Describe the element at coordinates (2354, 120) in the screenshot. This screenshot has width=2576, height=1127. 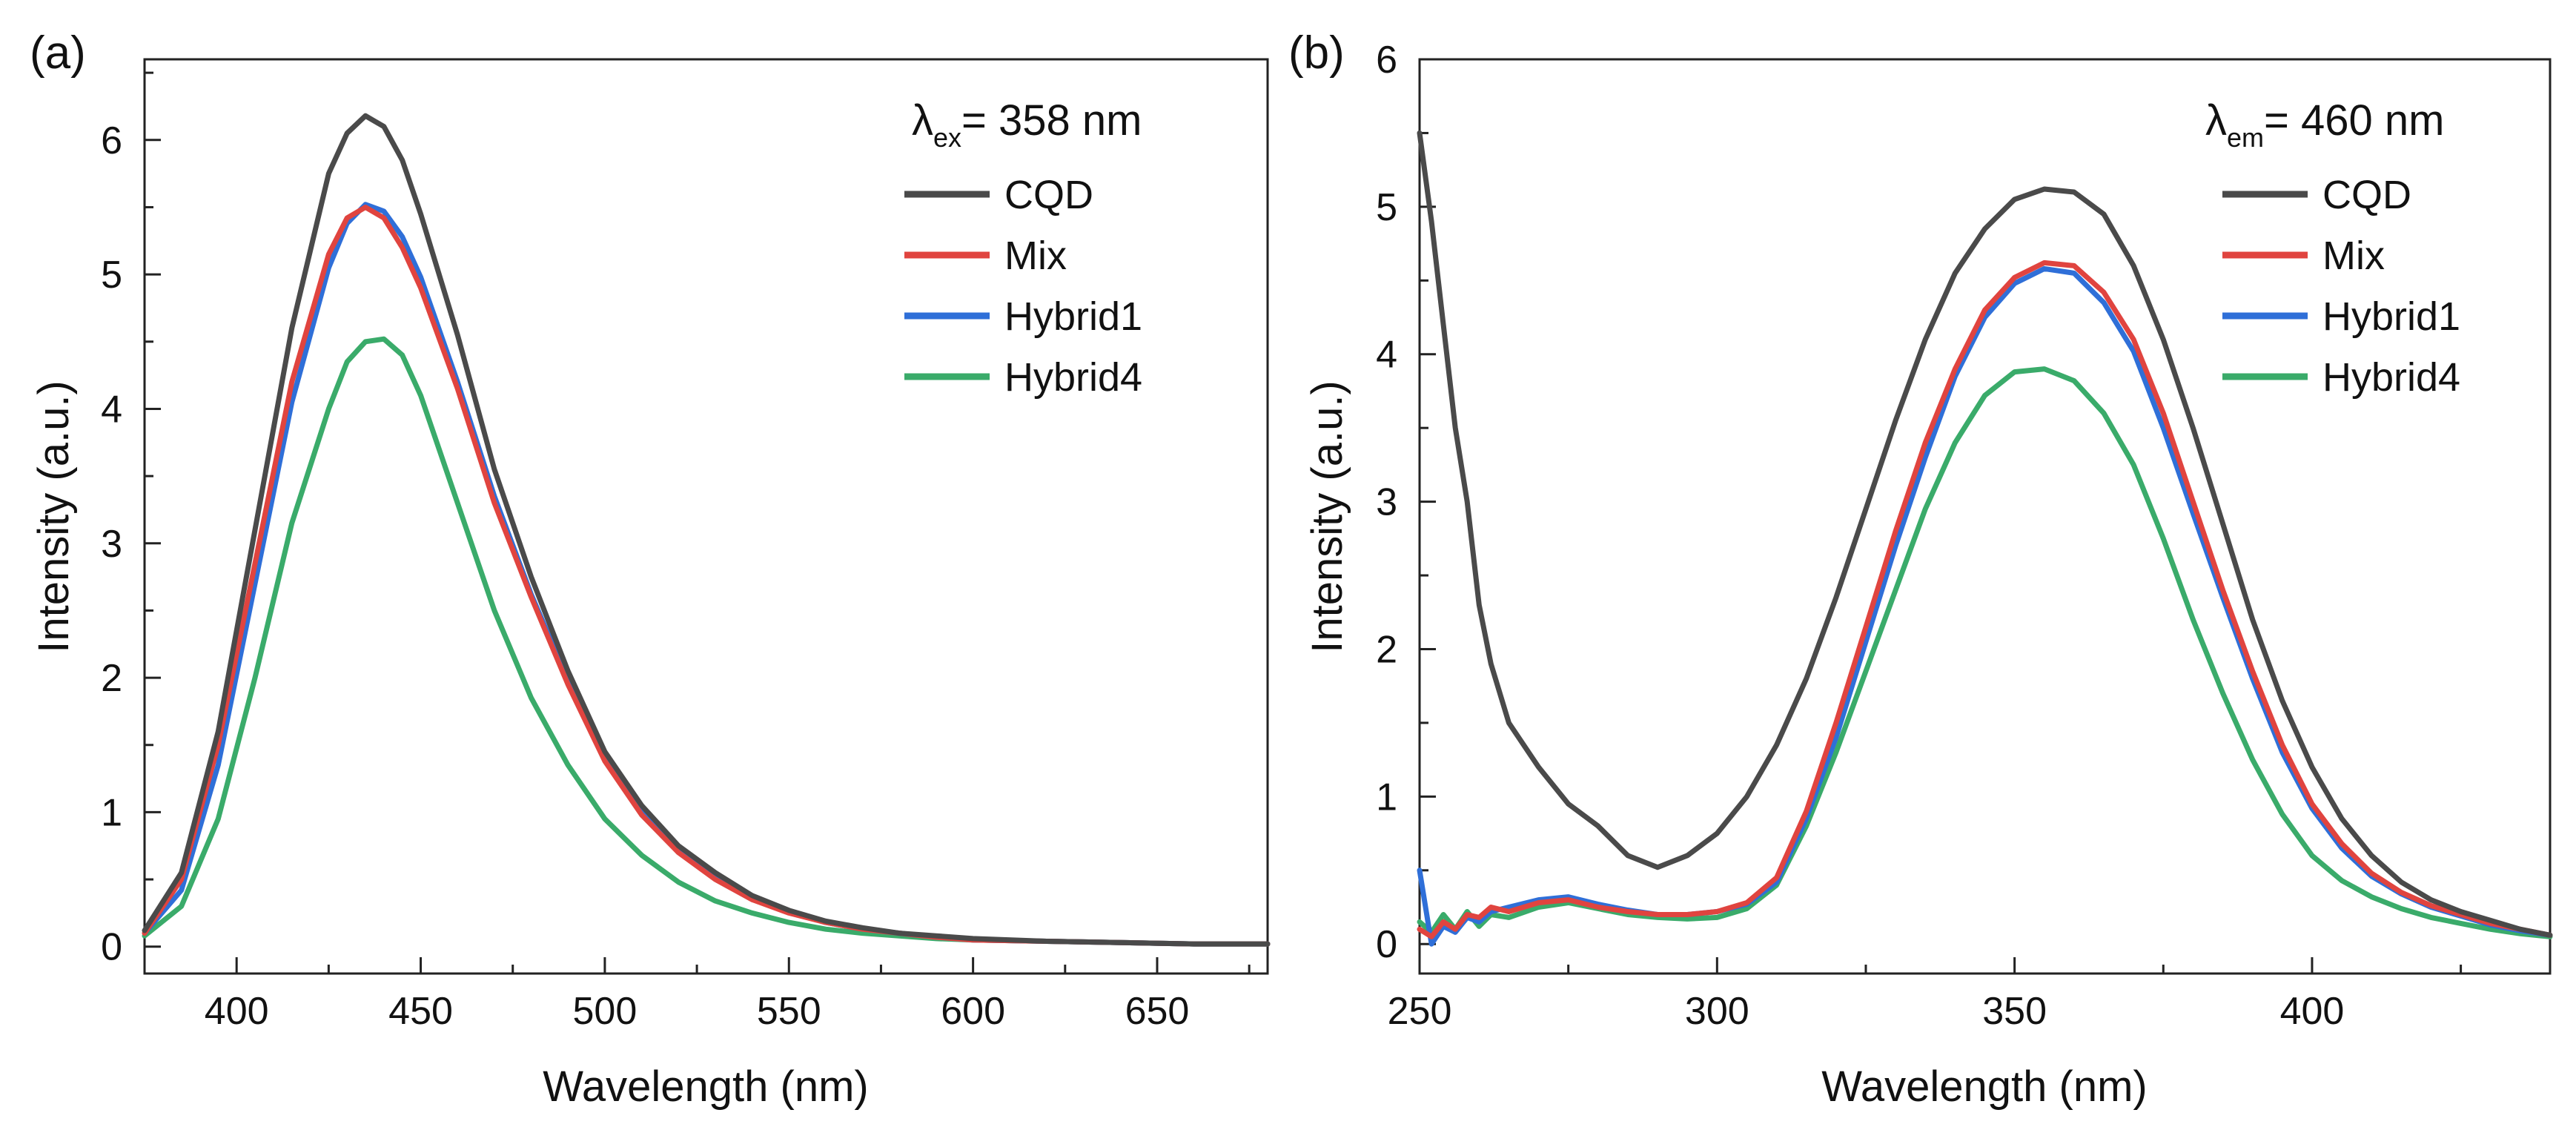
I see `annotation-value: = 460 nm` at that location.